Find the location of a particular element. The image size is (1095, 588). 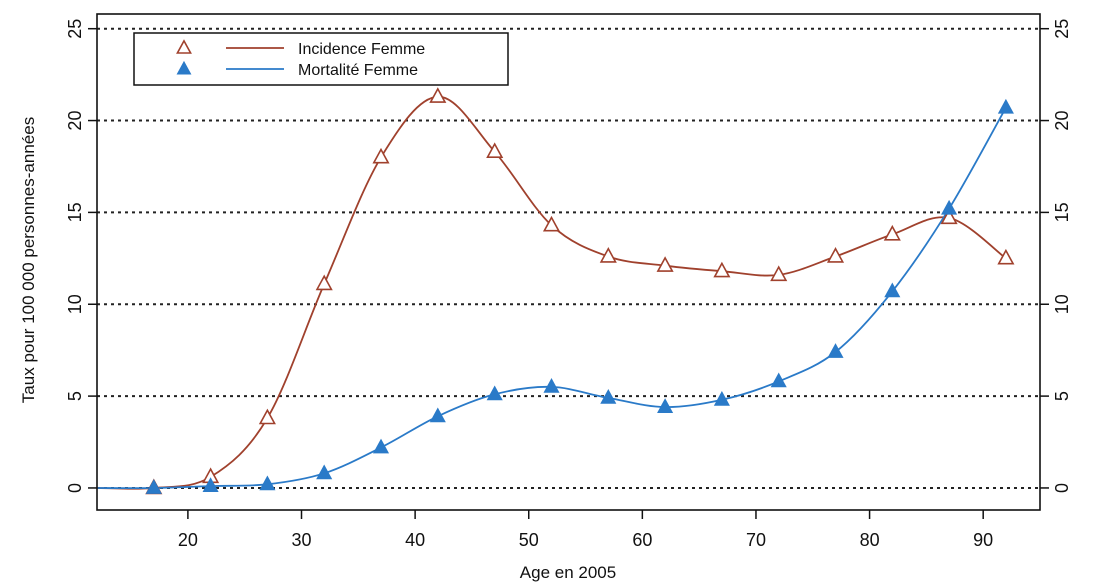

legend-marker-mortalite is located at coordinates (184, 67).